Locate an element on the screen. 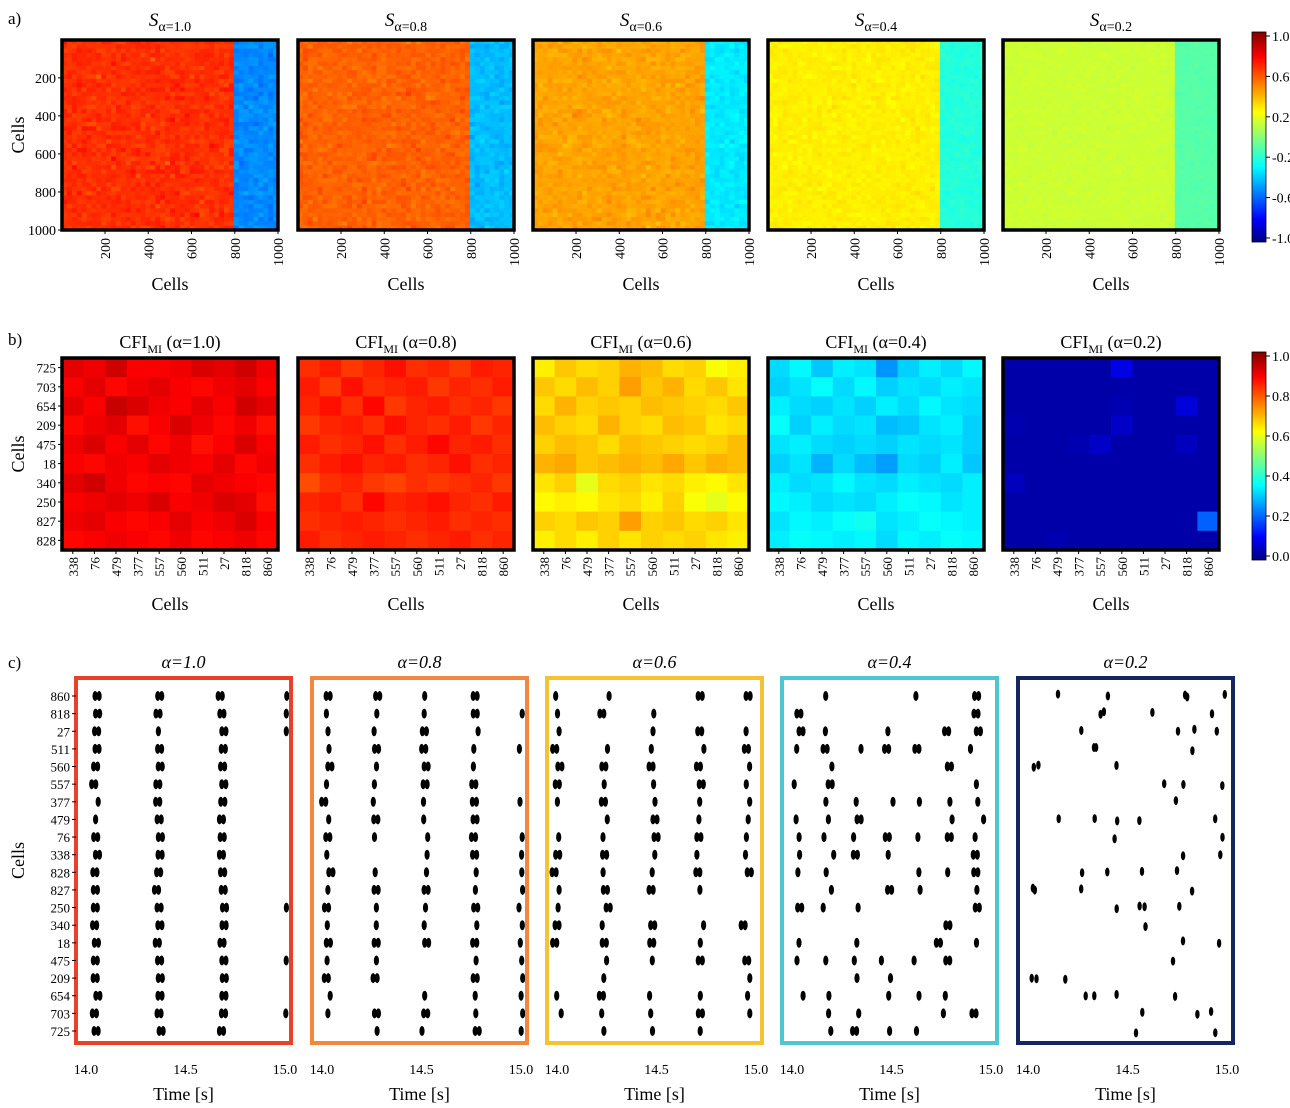 The width and height of the screenshot is (1290, 1108). y-tick-label: 600 is located at coordinates (45, 155).